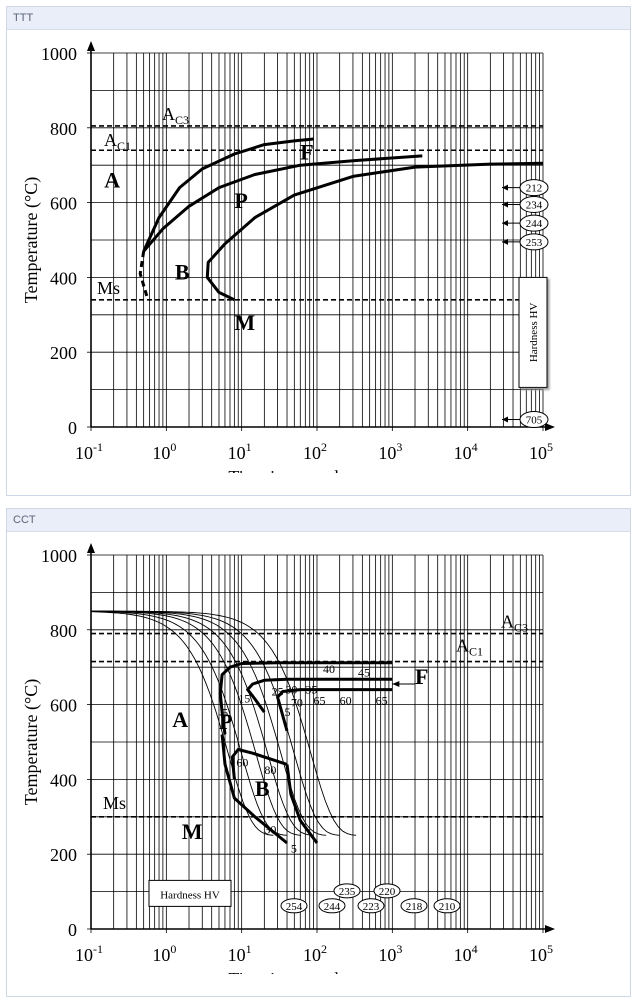 The image size is (635, 1001). What do you see at coordinates (364, 673) in the screenshot?
I see `transformation-label: 45` at bounding box center [364, 673].